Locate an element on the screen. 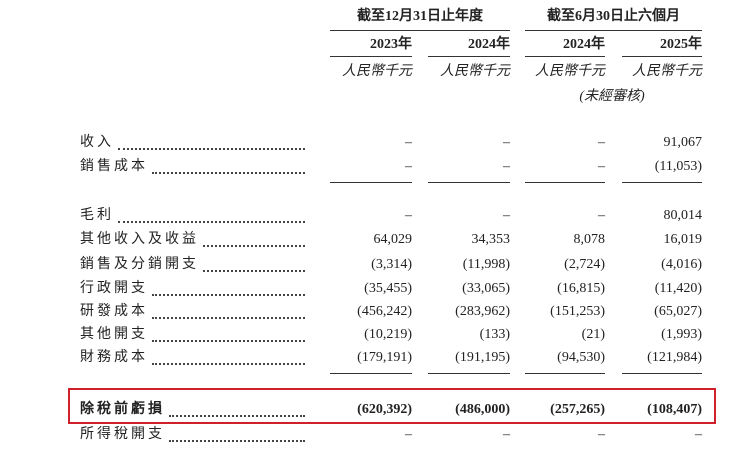 This screenshot has width=744, height=459. cell-value: (11,998) is located at coordinates (486, 264).